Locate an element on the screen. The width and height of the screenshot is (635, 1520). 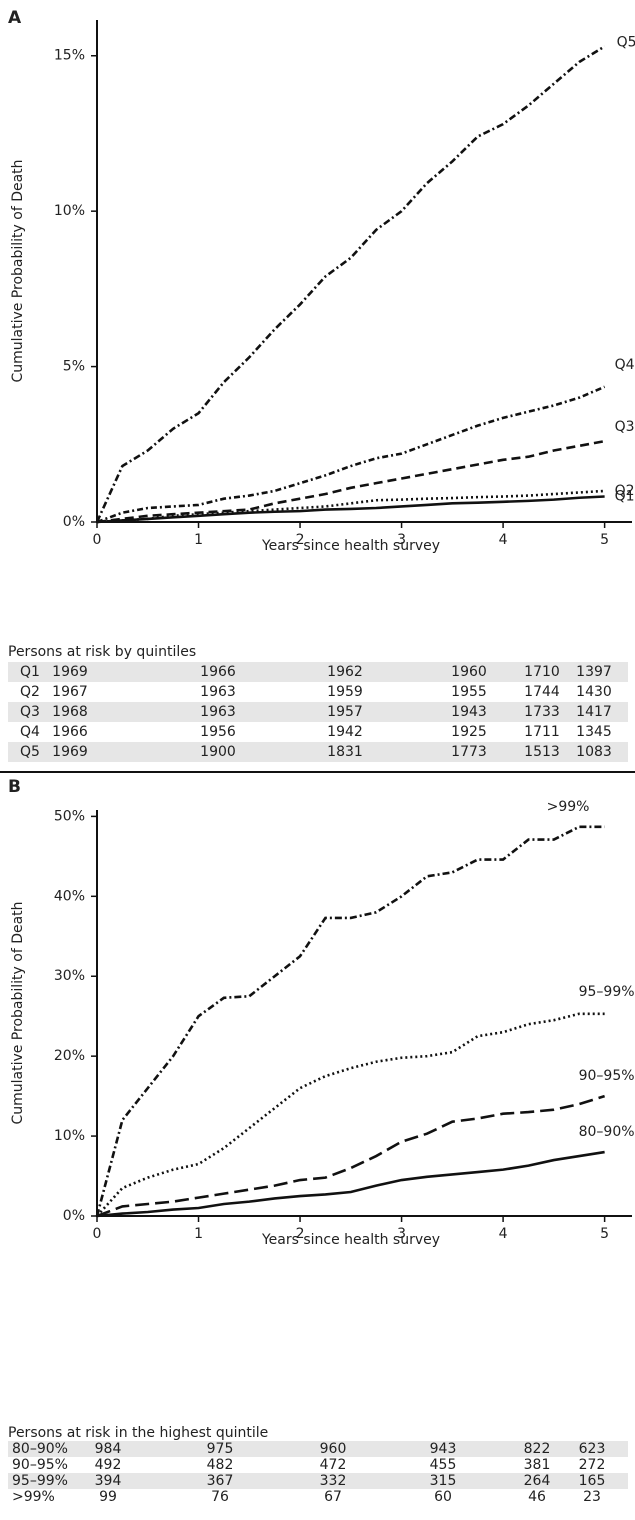
series-label: Q4 is located at coordinates (625, 365).